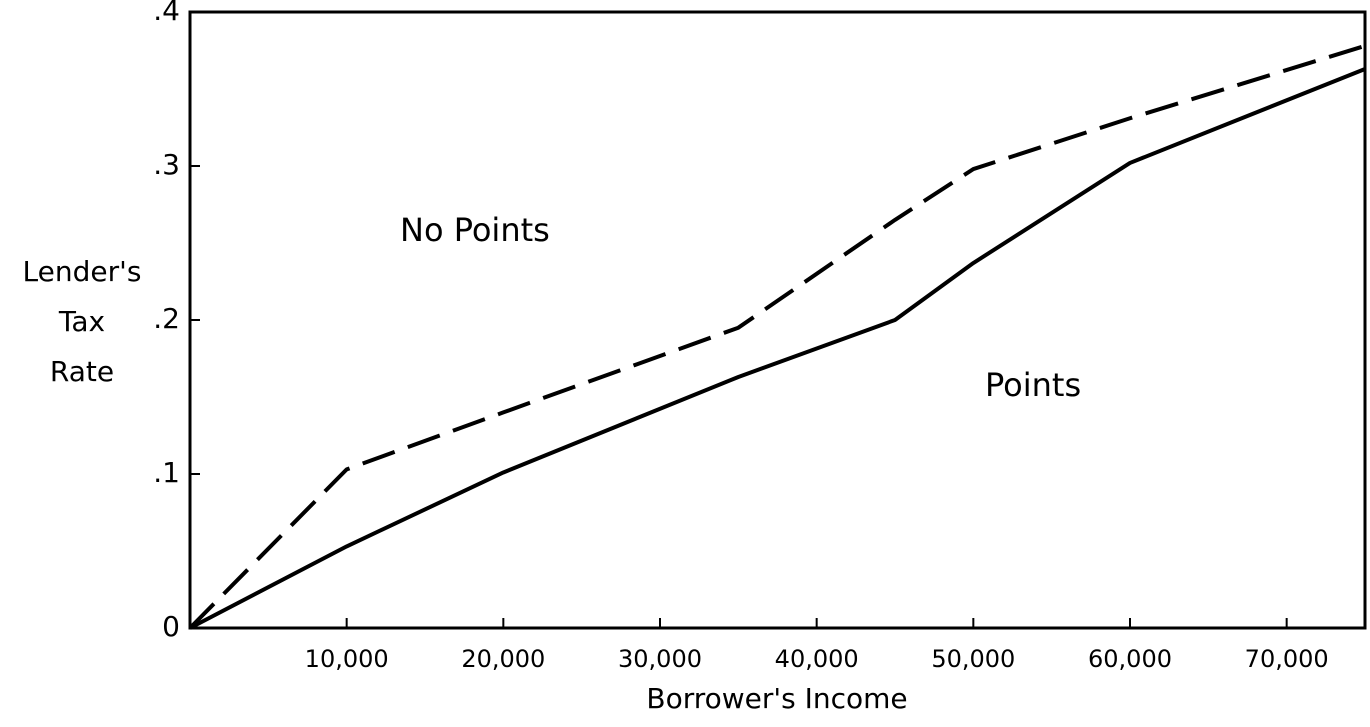 The image size is (1370, 727). I want to click on y-tick-label: .2, so click(166, 318).